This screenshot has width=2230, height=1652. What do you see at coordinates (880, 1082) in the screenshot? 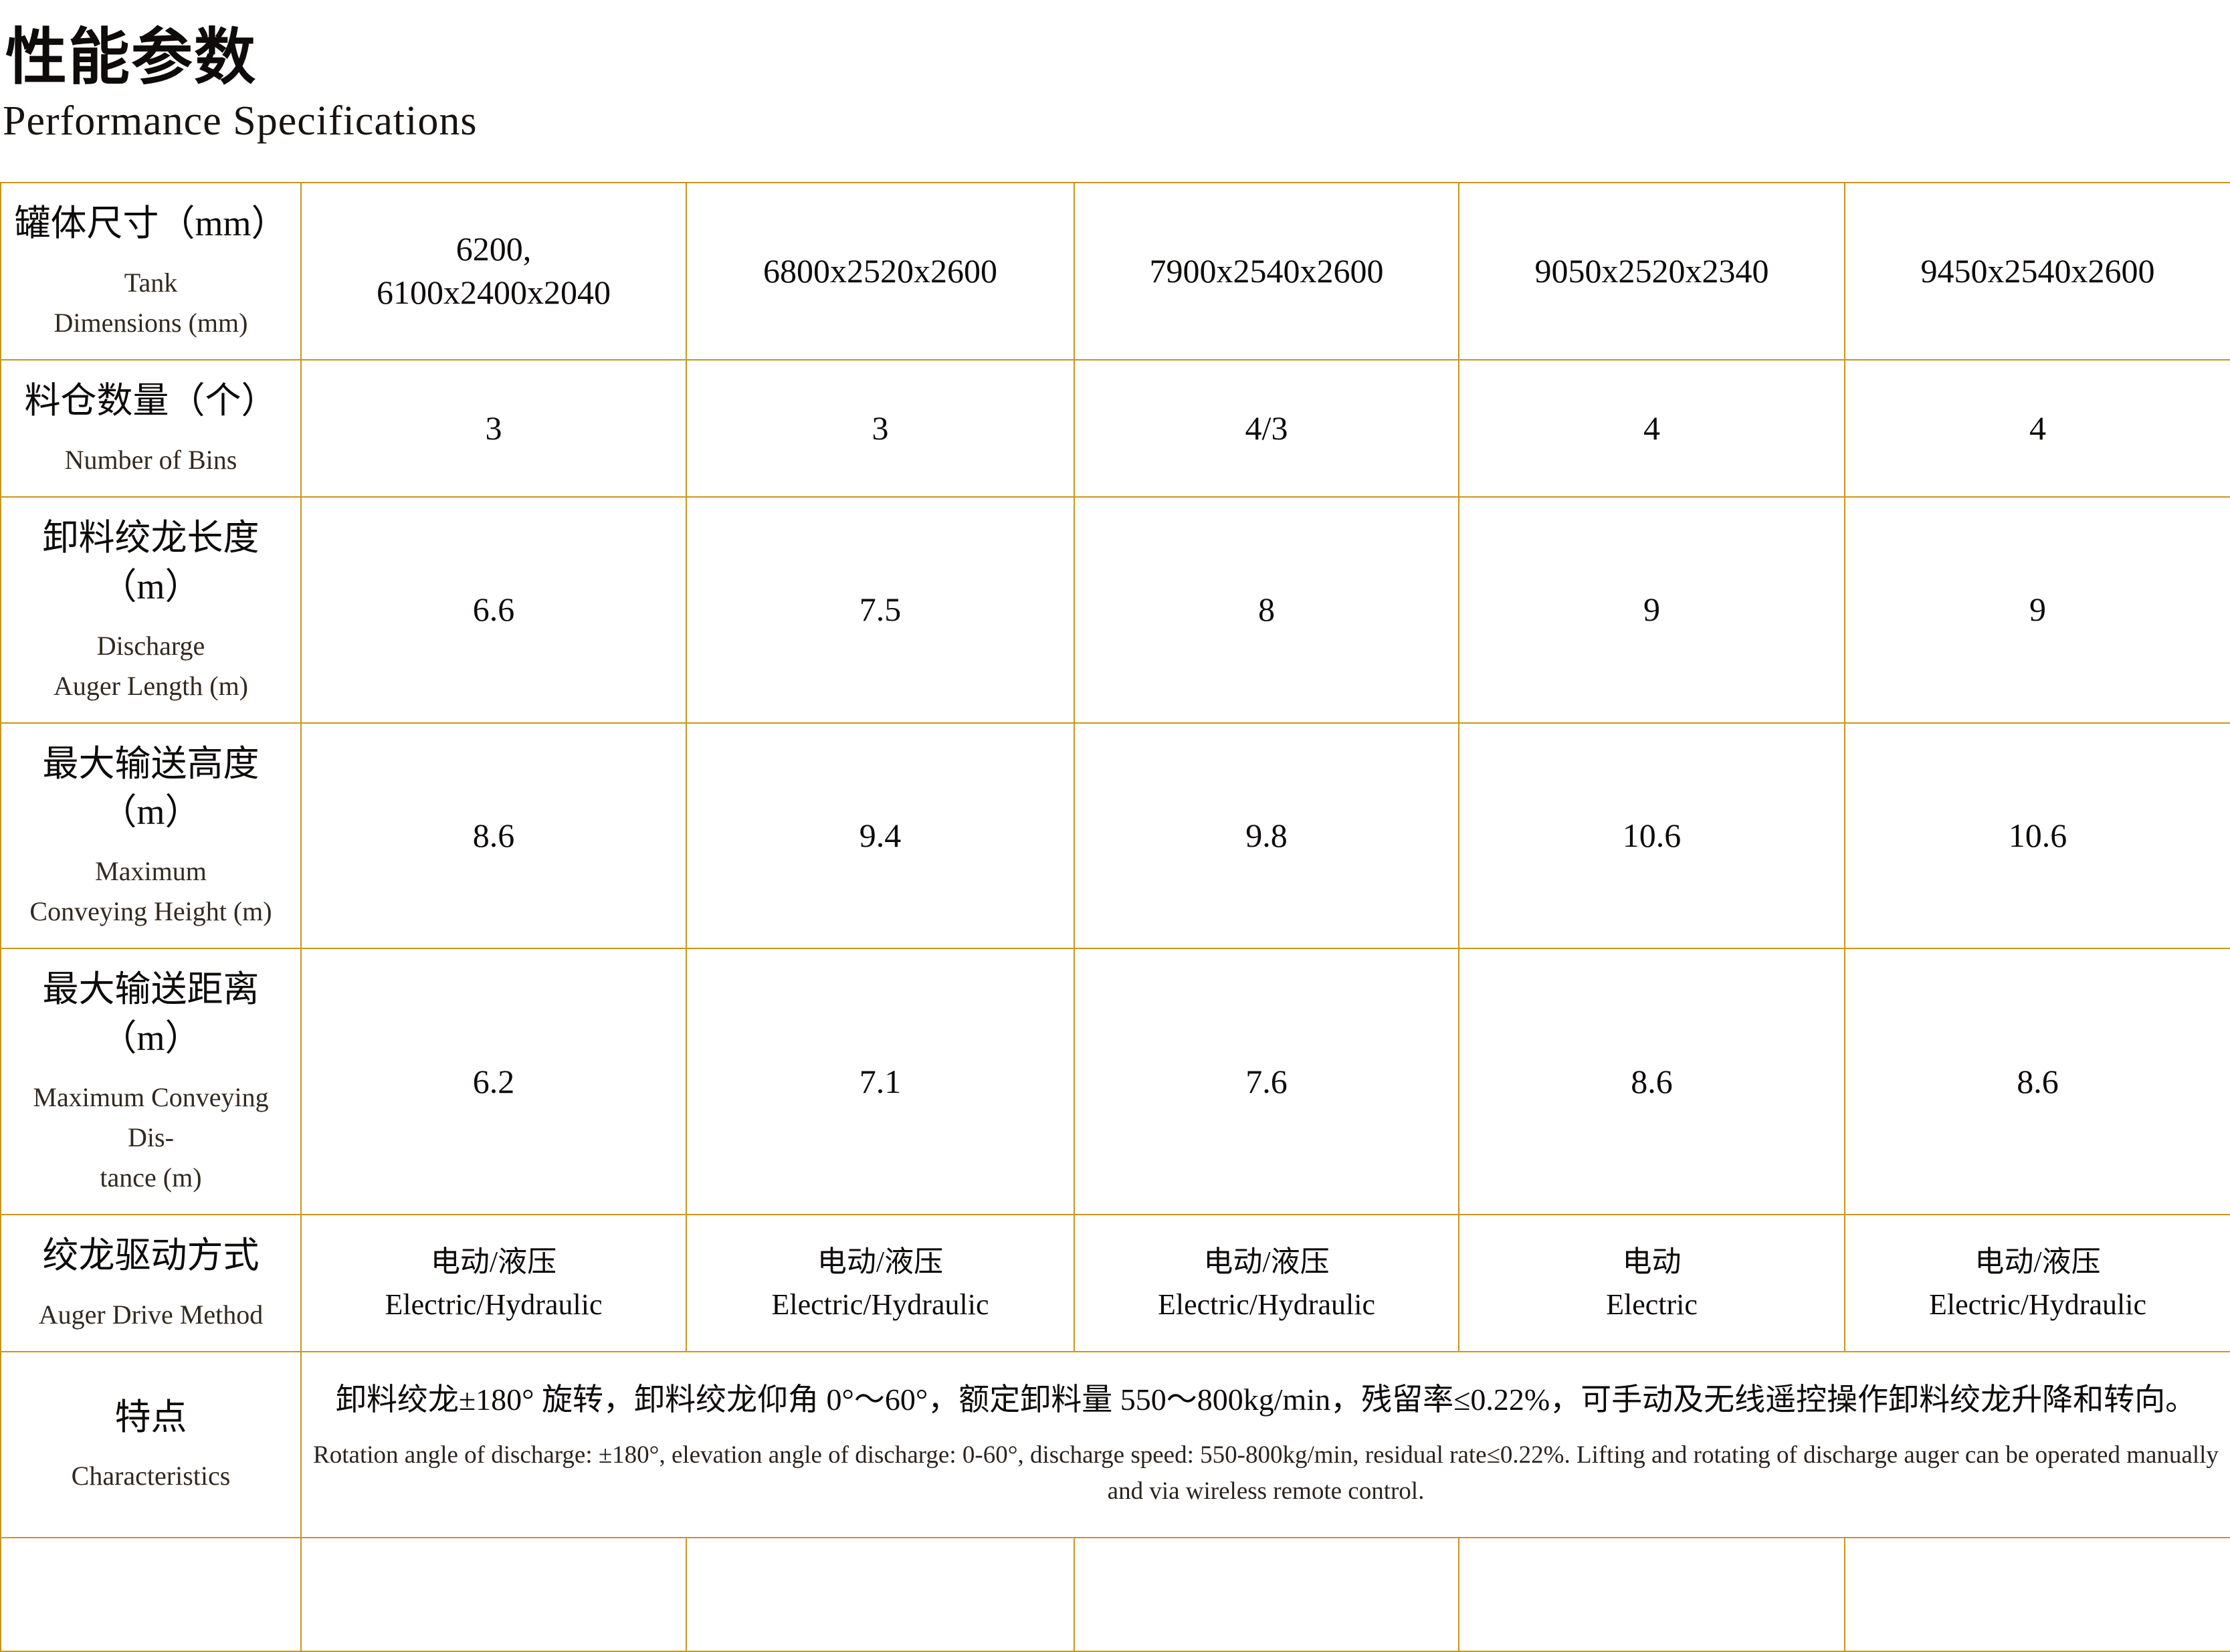
I see `table-cell: 7.1` at bounding box center [880, 1082].